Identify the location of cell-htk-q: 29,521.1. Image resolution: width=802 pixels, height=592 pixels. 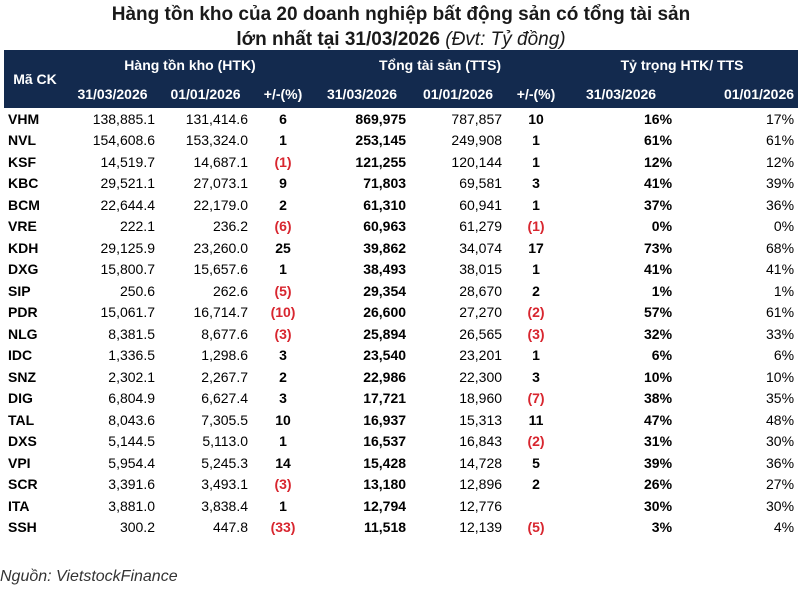
(128, 183).